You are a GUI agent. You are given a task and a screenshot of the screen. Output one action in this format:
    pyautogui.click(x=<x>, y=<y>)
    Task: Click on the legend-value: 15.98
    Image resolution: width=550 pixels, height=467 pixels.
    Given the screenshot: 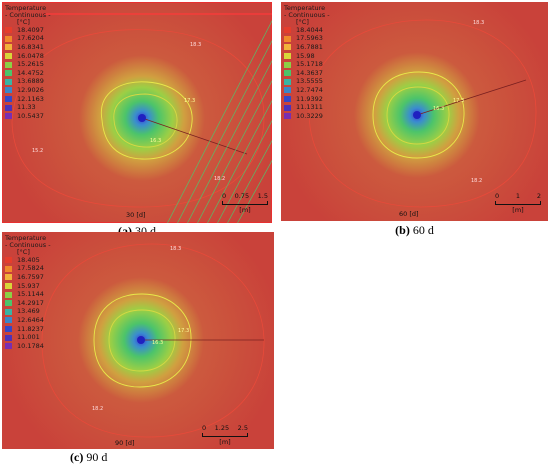 What is the action you would take?
    pyautogui.click(x=305, y=55)
    